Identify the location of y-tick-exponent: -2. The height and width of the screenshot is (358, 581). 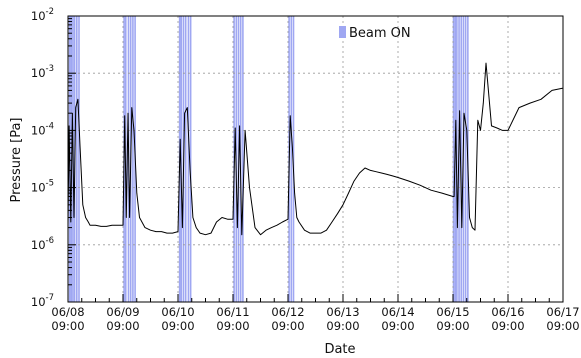
(50, 12).